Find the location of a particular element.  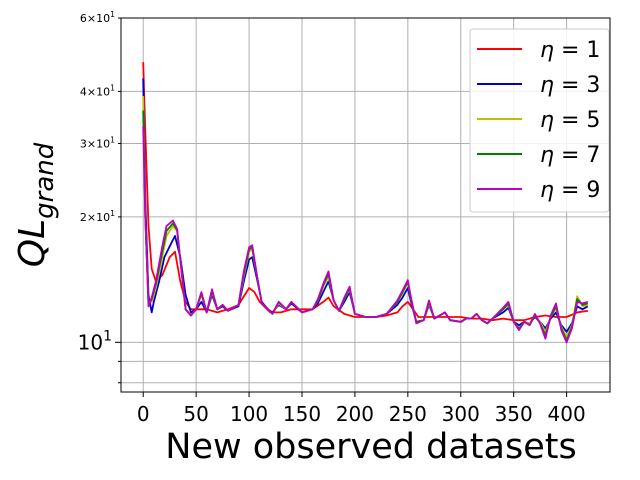

legend: η = 1 η = 3 η = 5 η = 7 η = 9 is located at coordinates (539, 120).